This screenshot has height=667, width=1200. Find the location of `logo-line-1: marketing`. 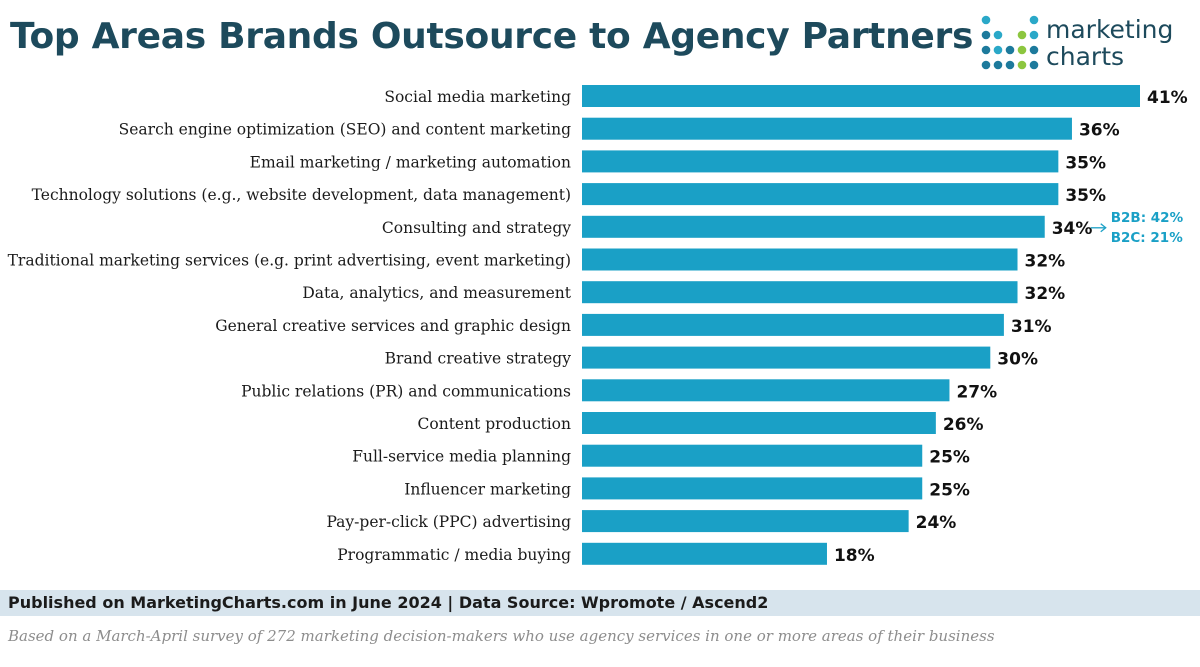

logo-line-1: marketing is located at coordinates (1110, 29).